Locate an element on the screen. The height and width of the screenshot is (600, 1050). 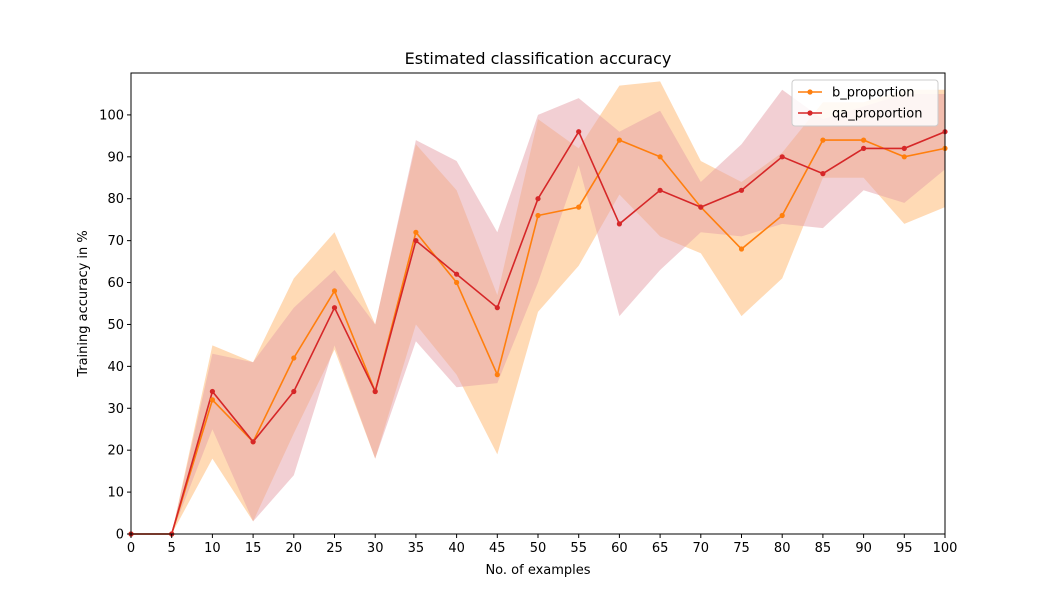
x-tick-label: 50 is located at coordinates (538, 548).